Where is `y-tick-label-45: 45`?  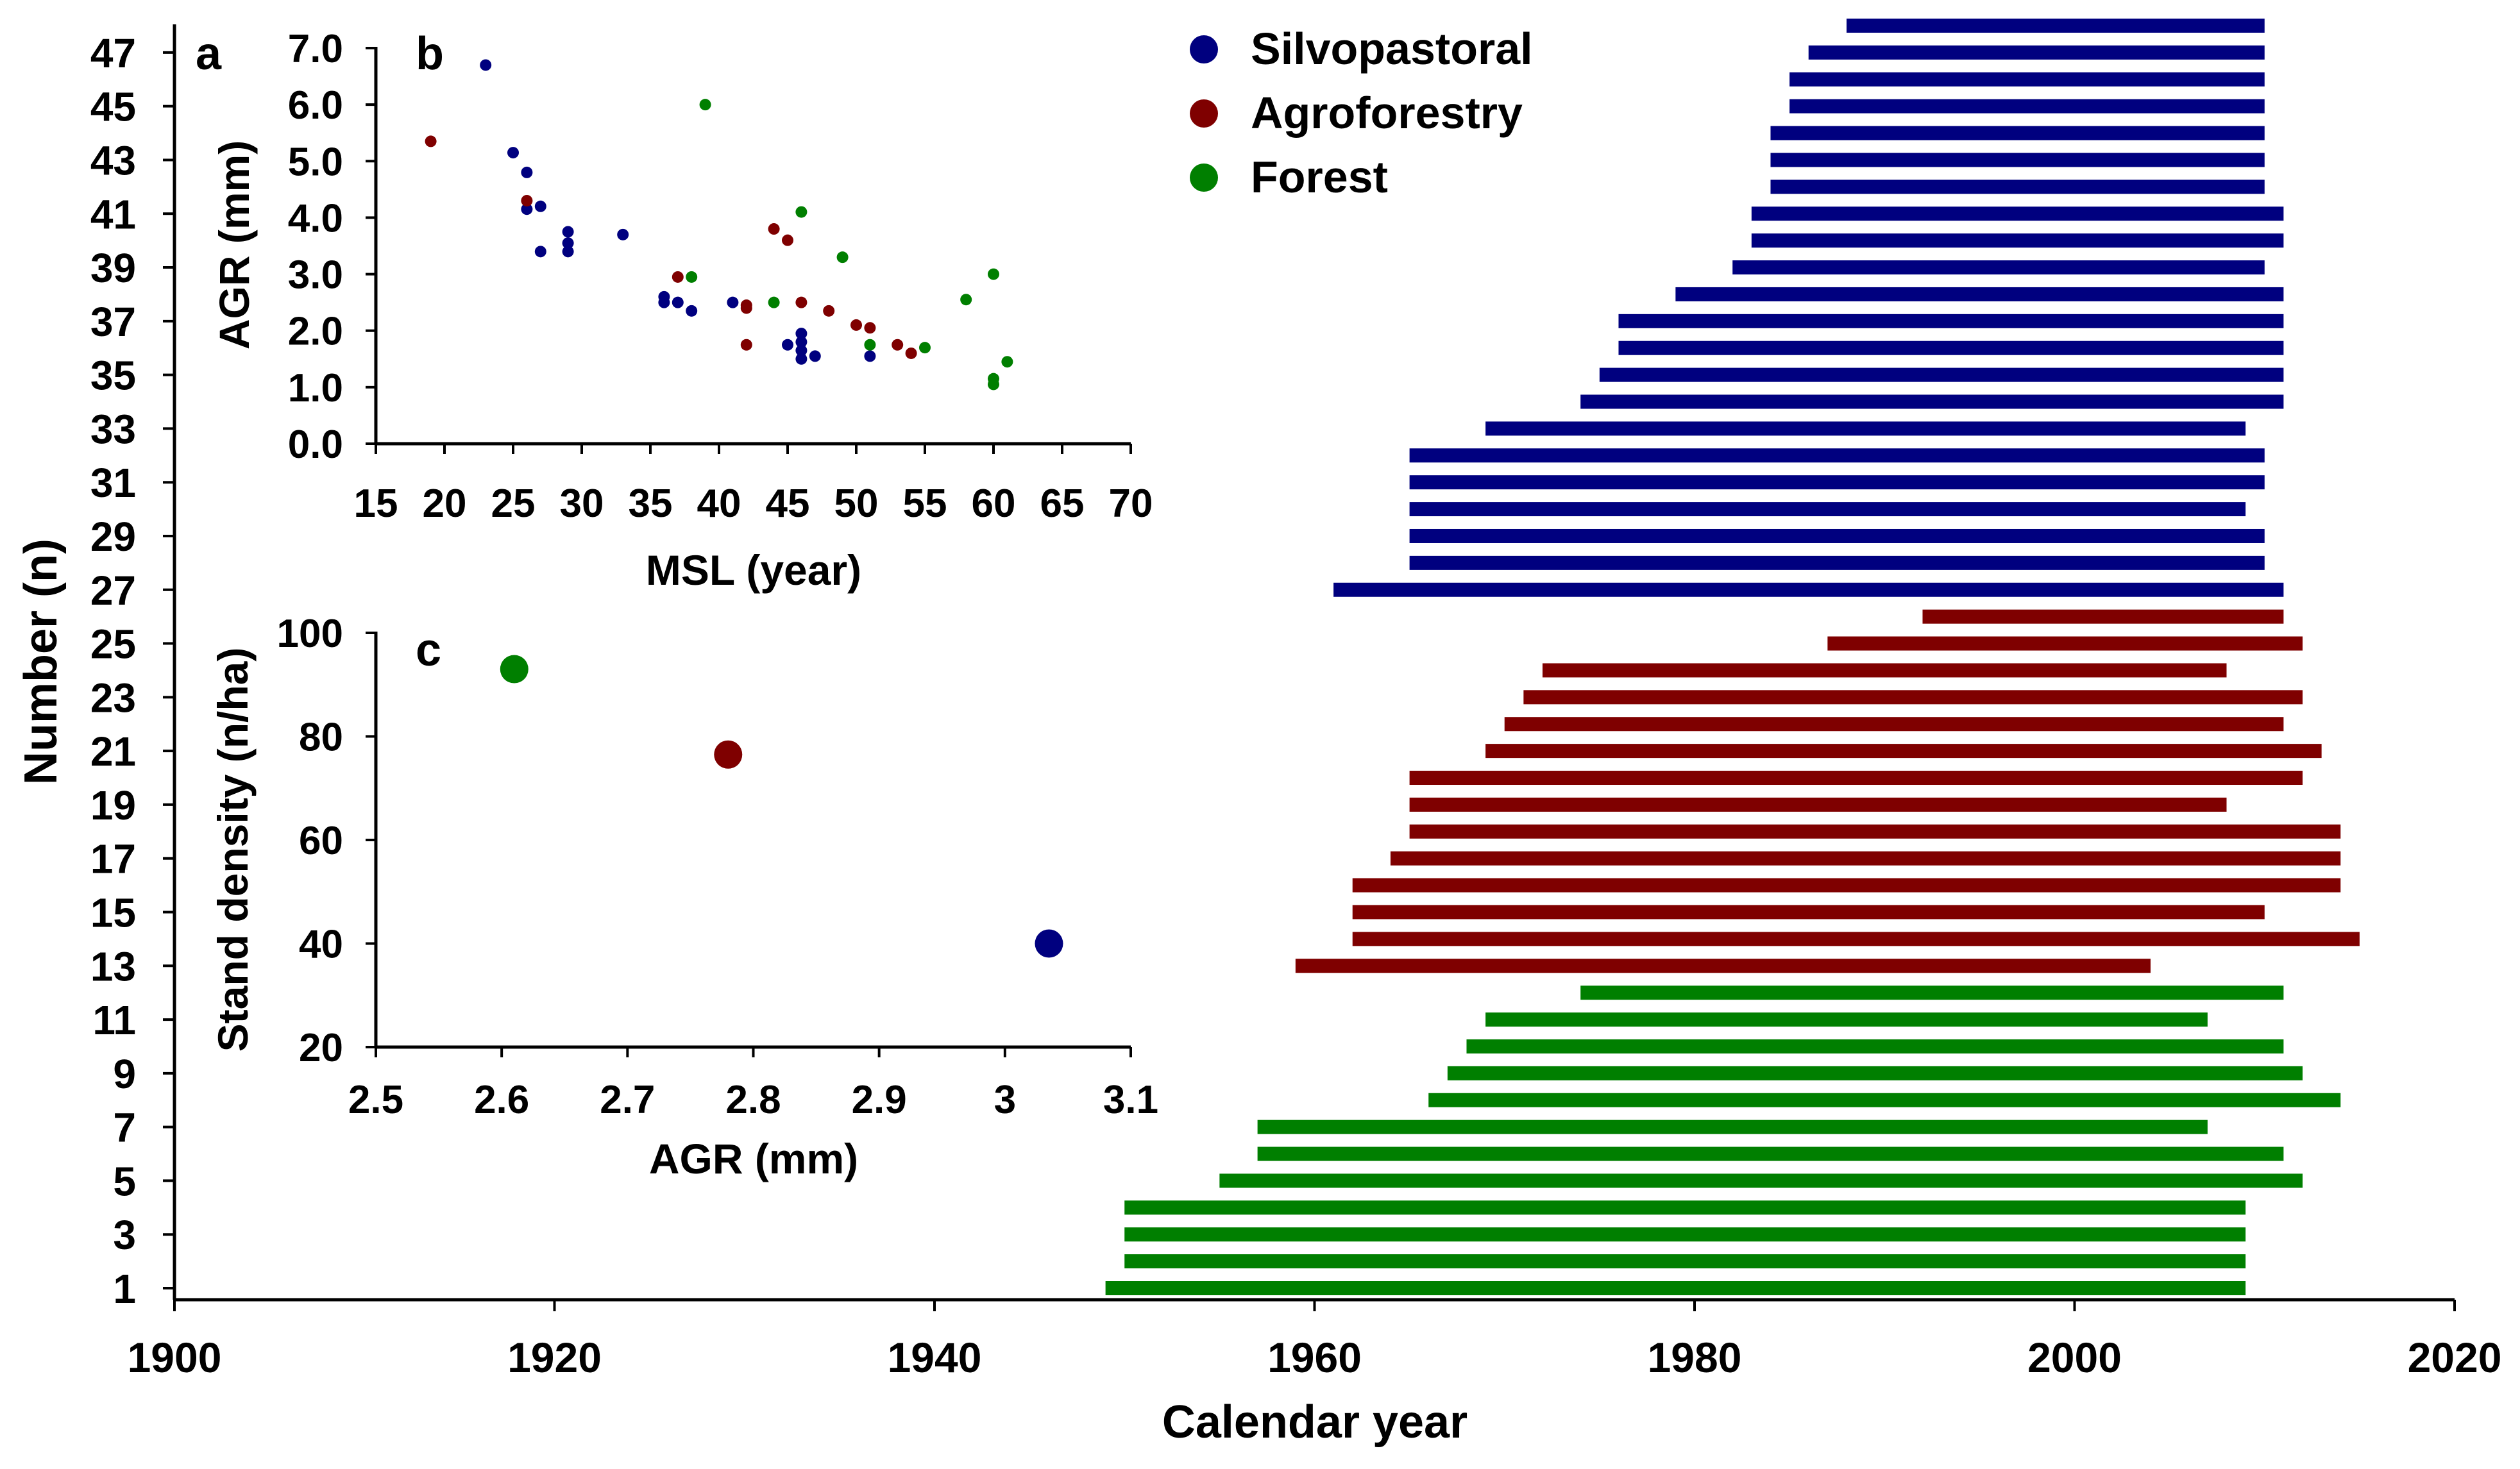 y-tick-label-45: 45 is located at coordinates (113, 107).